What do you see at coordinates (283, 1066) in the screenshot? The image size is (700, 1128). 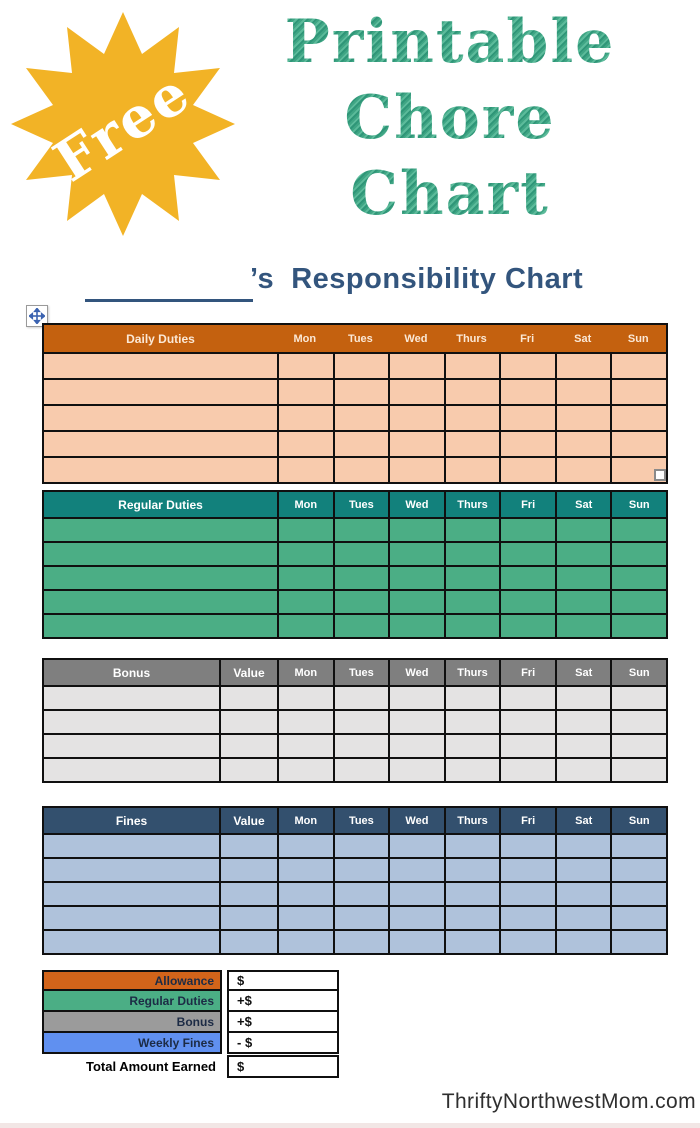 I see `summary-value-field: $` at bounding box center [283, 1066].